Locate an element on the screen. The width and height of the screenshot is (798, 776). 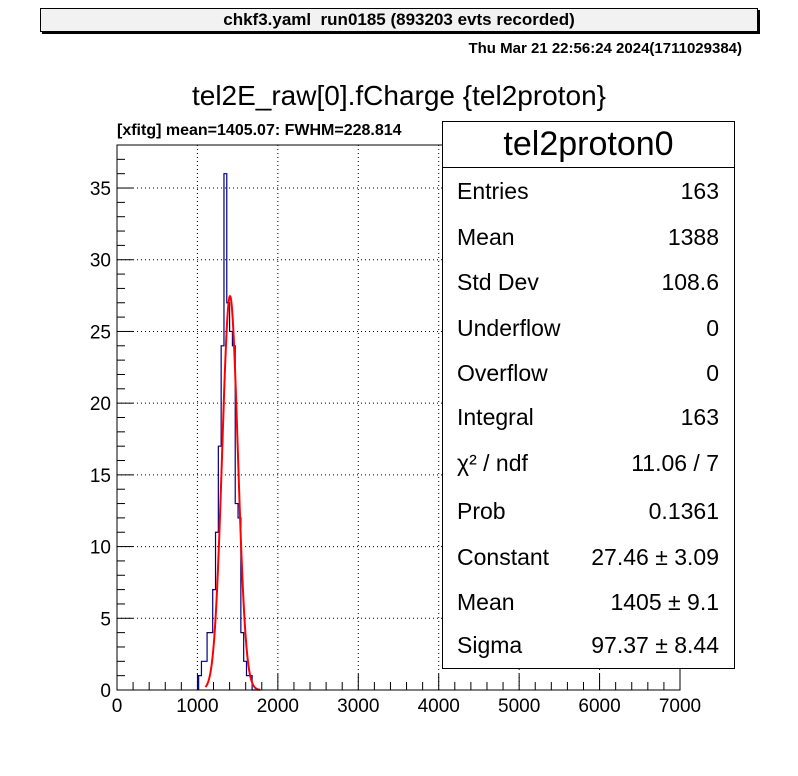
stats-box-title: tel2proton0 is located at coordinates (588, 145).